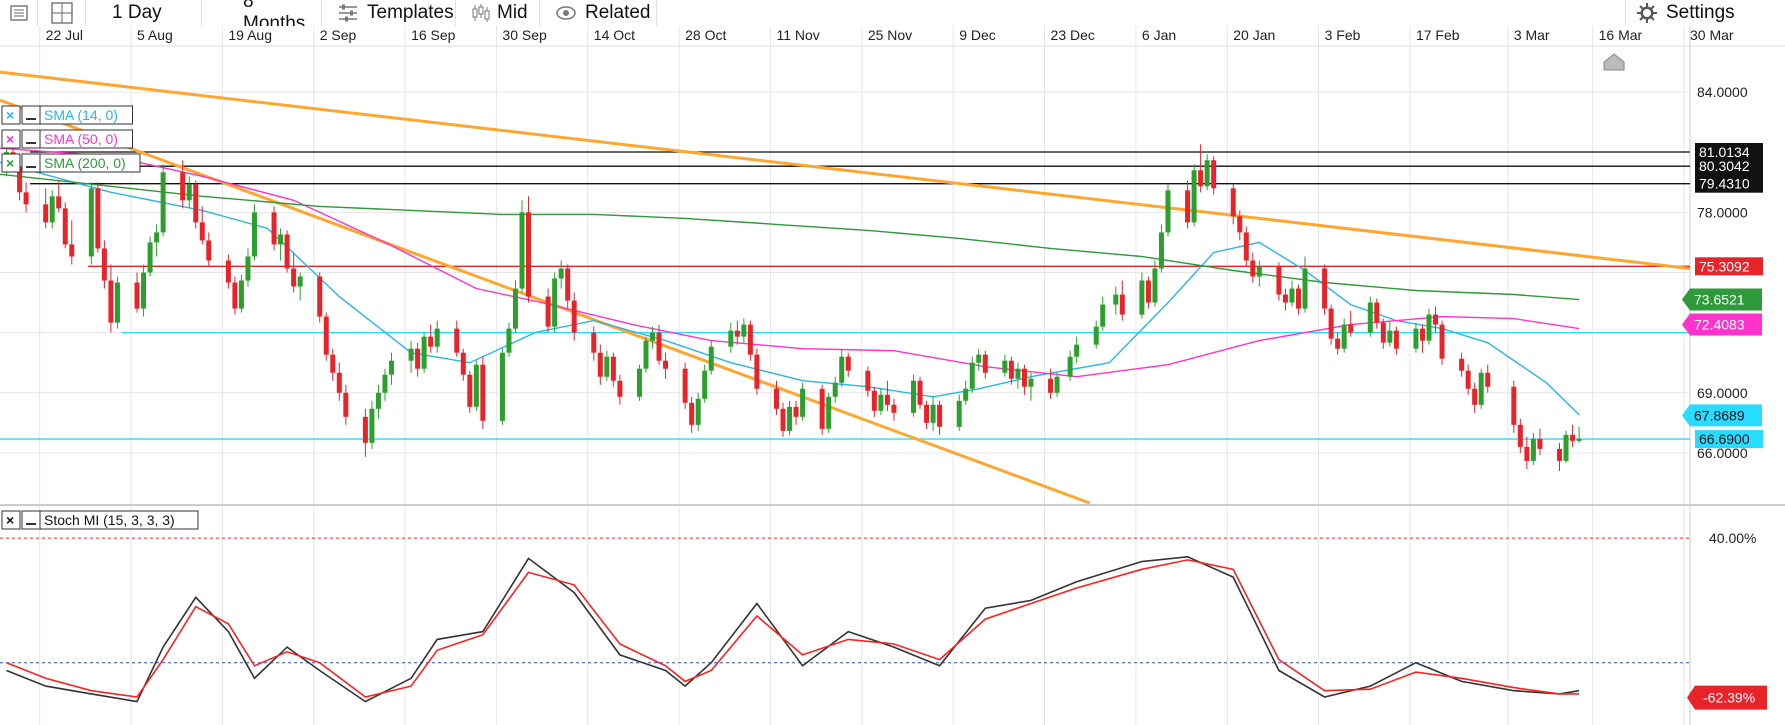  I want to click on layout-button, so click(62, 13).